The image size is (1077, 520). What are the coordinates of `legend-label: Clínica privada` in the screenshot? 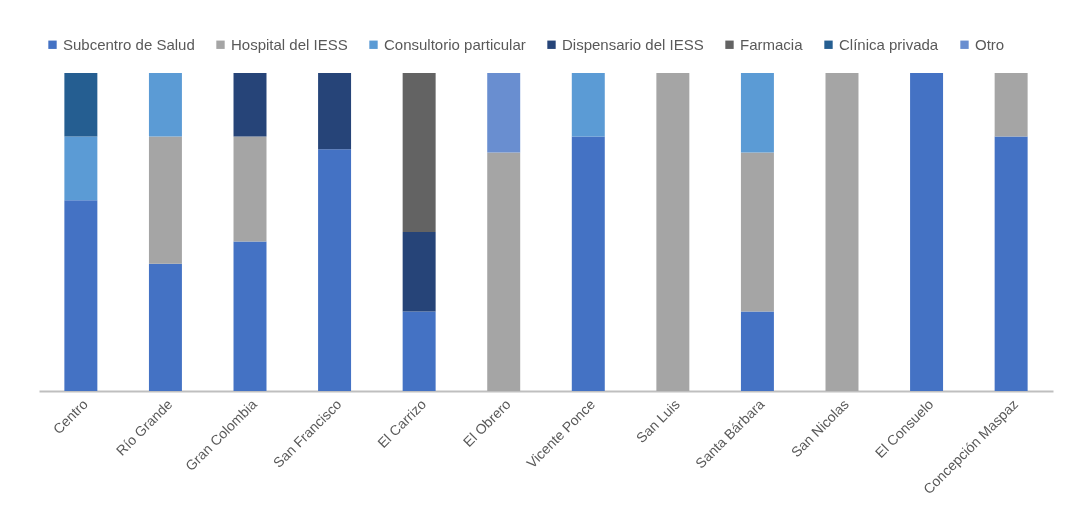 It's located at (889, 44).